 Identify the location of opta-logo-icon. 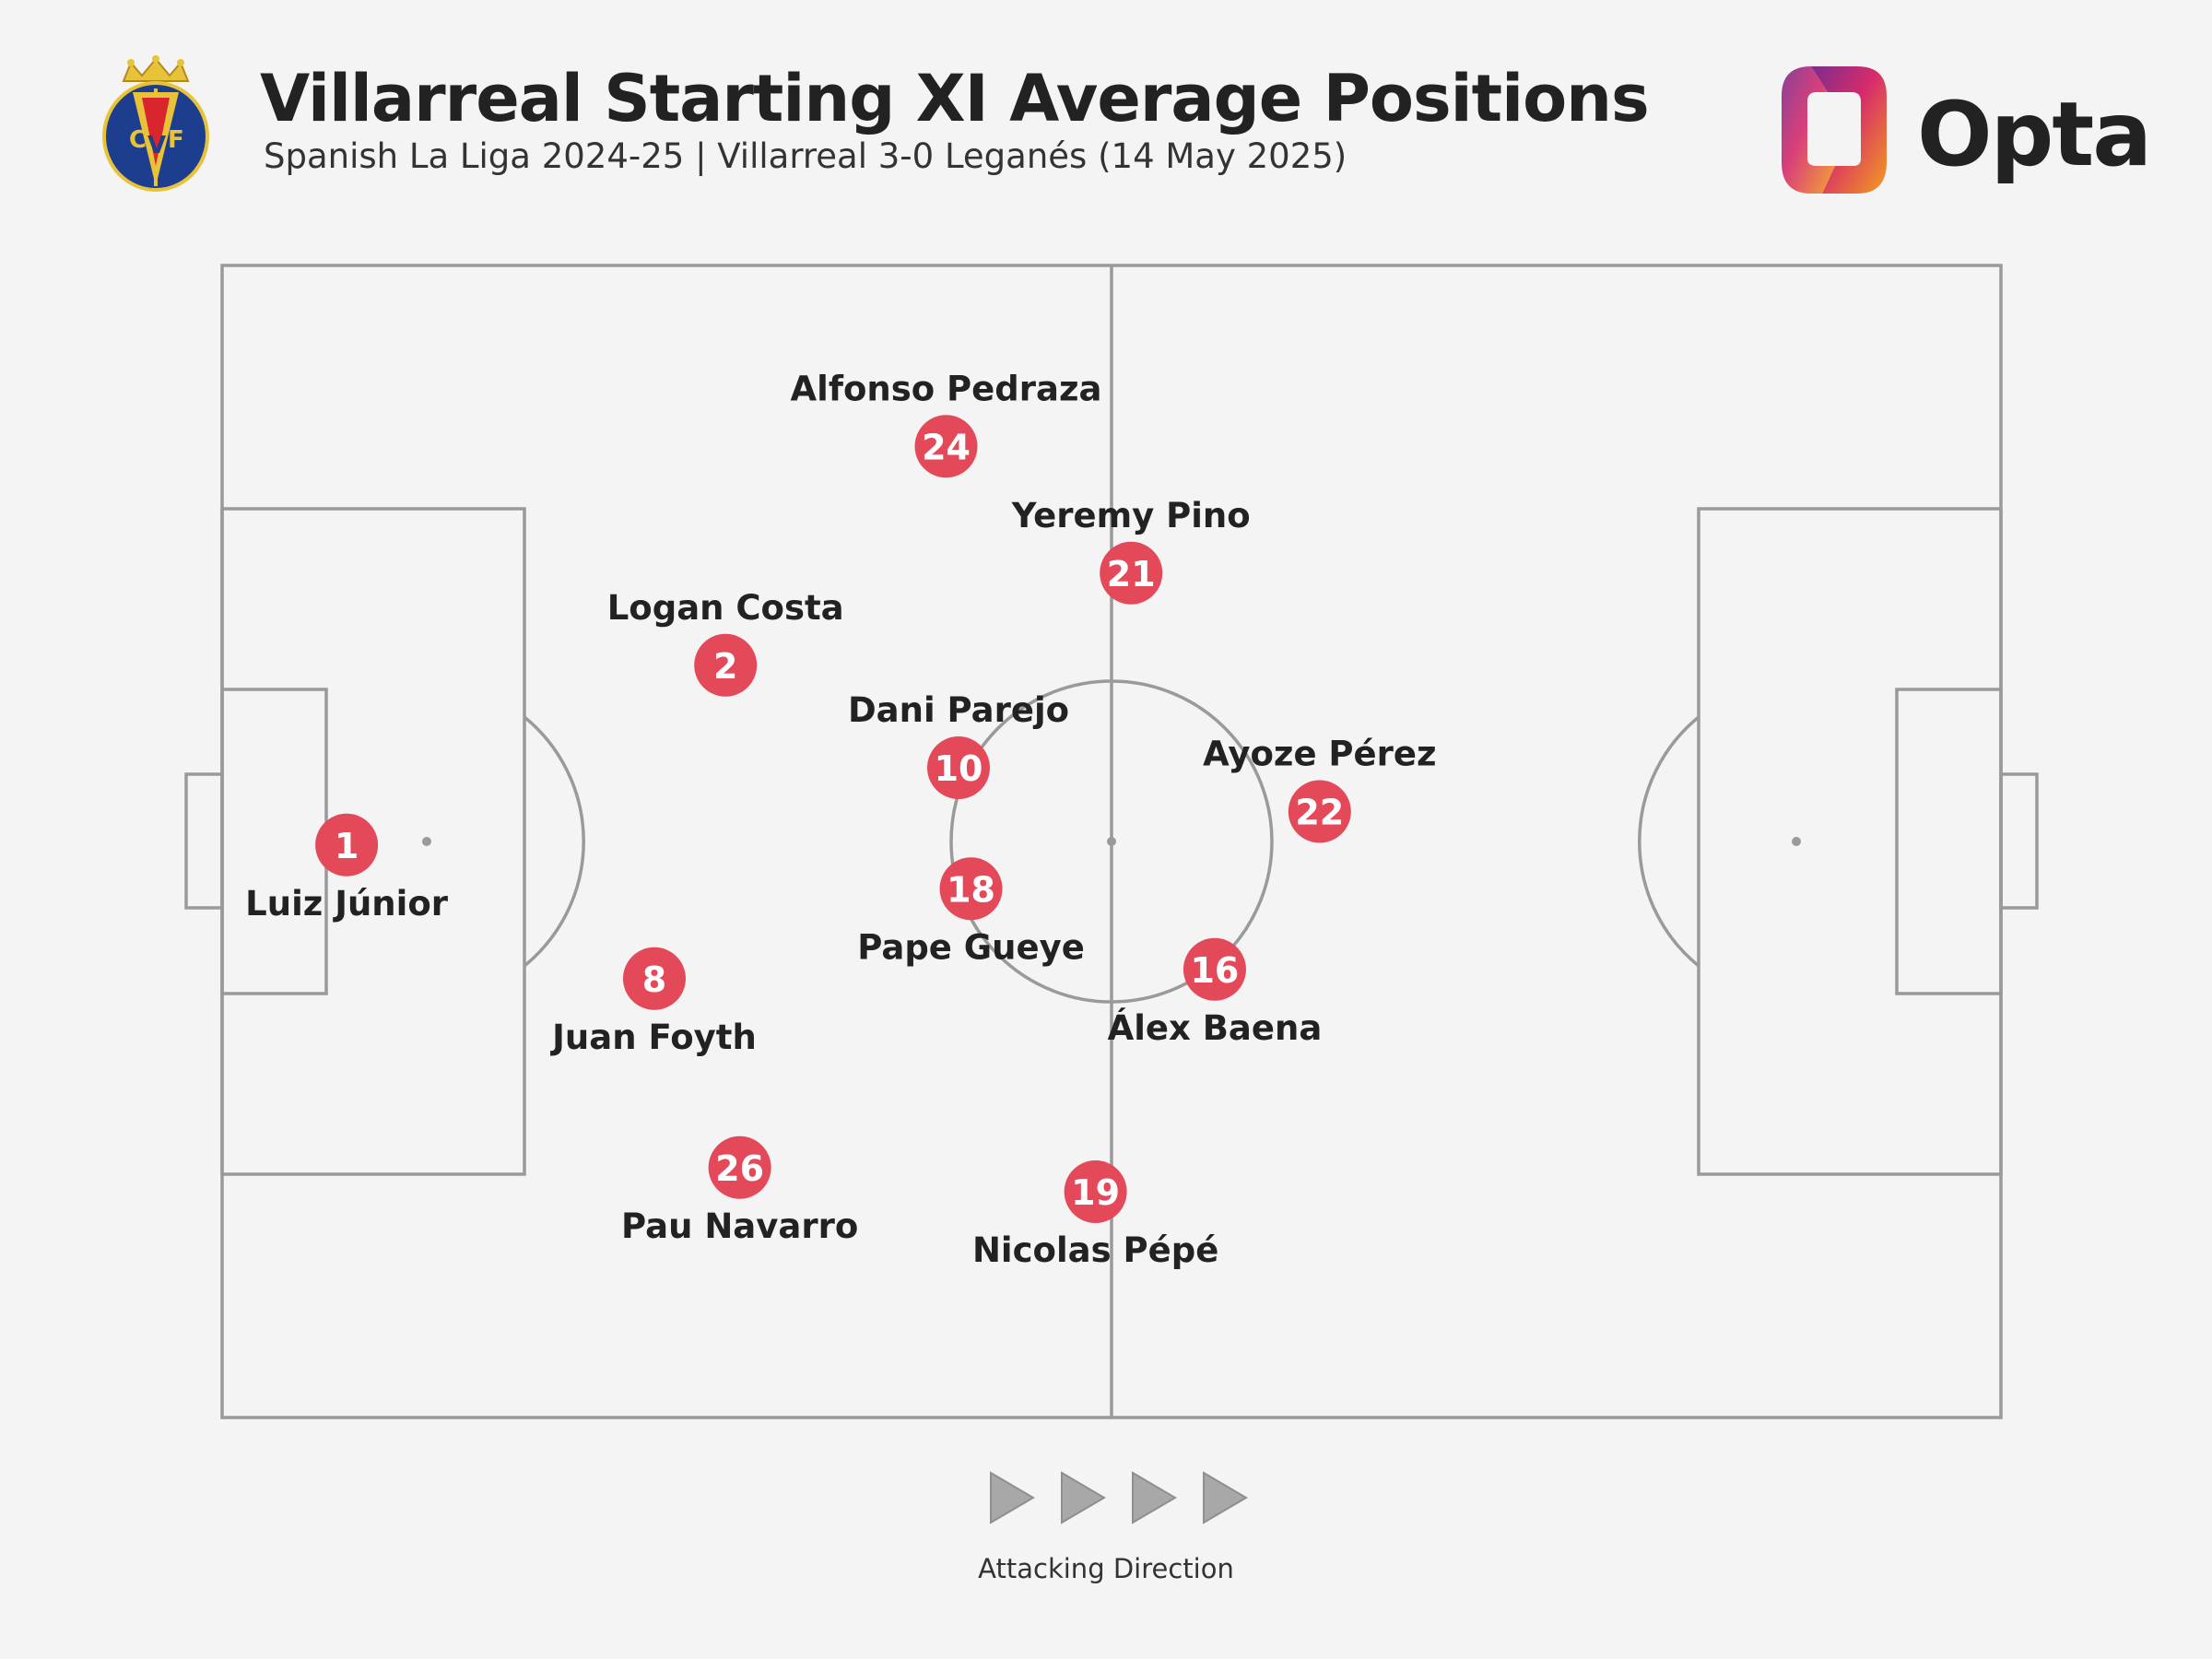
(1834, 130).